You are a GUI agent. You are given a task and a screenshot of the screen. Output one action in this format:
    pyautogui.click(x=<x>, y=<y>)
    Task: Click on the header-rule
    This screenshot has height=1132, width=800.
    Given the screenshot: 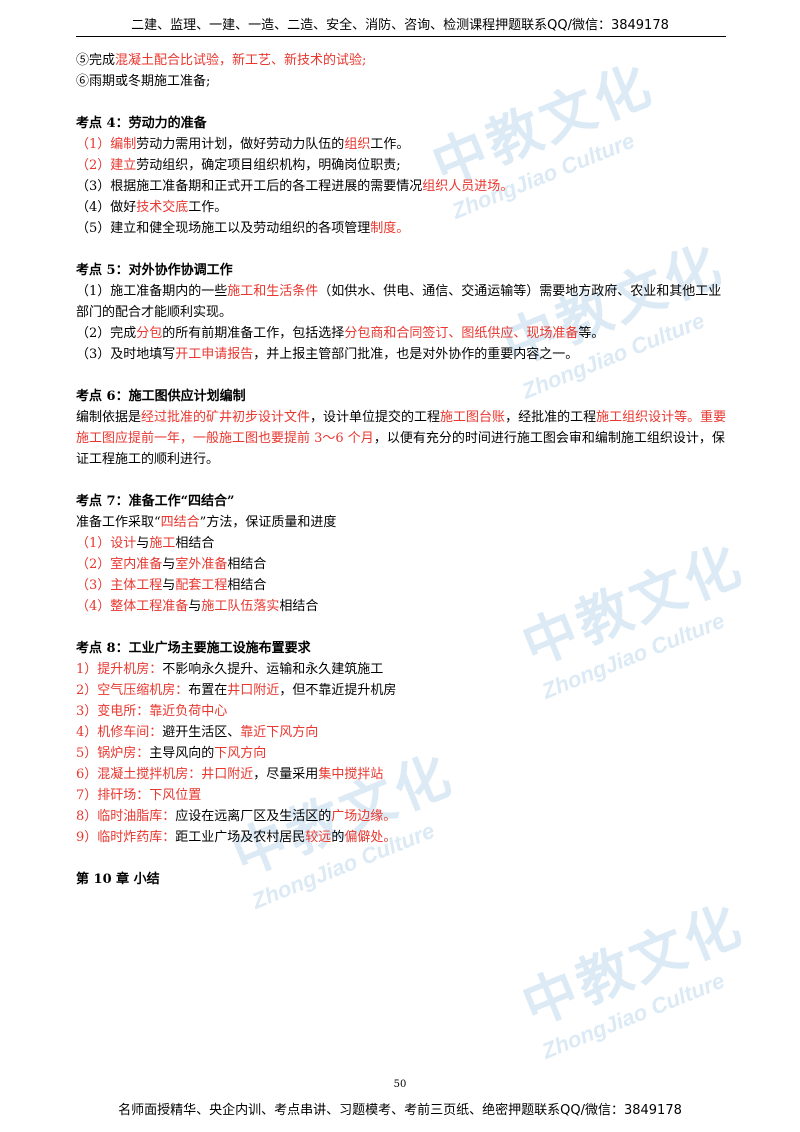 What is the action you would take?
    pyautogui.click(x=401, y=36)
    